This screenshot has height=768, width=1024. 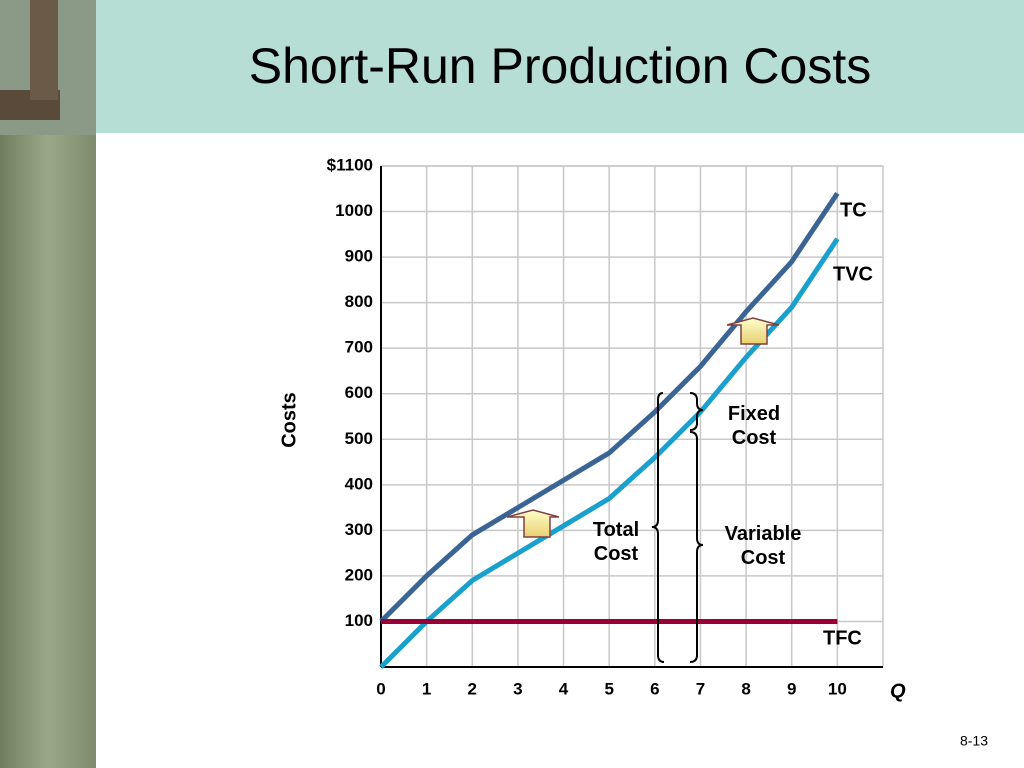 I want to click on annotation: Total Cost, so click(x=616, y=542).